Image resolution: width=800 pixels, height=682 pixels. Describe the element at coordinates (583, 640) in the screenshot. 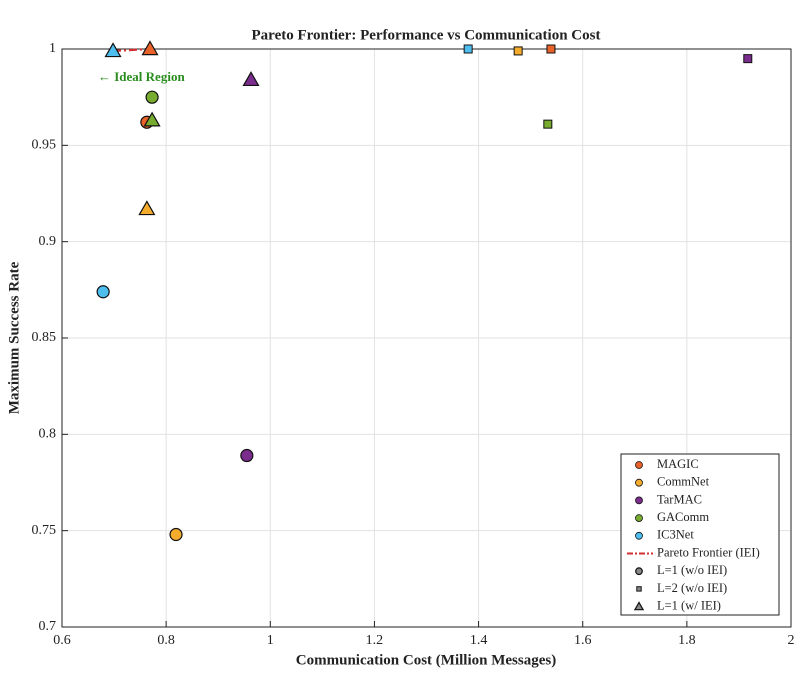

I see `x-tick-label: 1.6` at that location.